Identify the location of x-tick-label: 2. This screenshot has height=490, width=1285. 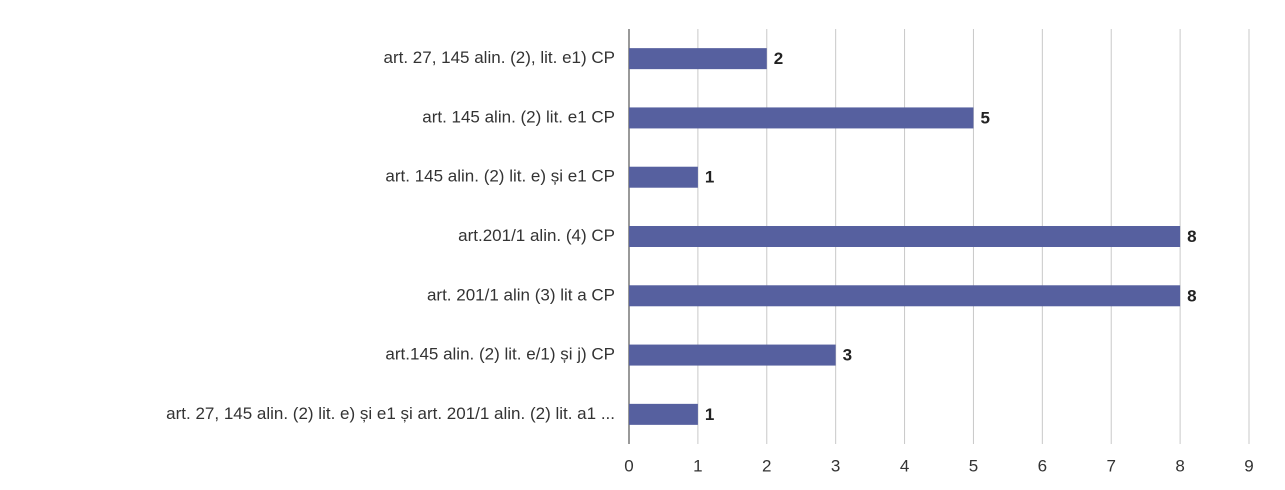
(766, 465).